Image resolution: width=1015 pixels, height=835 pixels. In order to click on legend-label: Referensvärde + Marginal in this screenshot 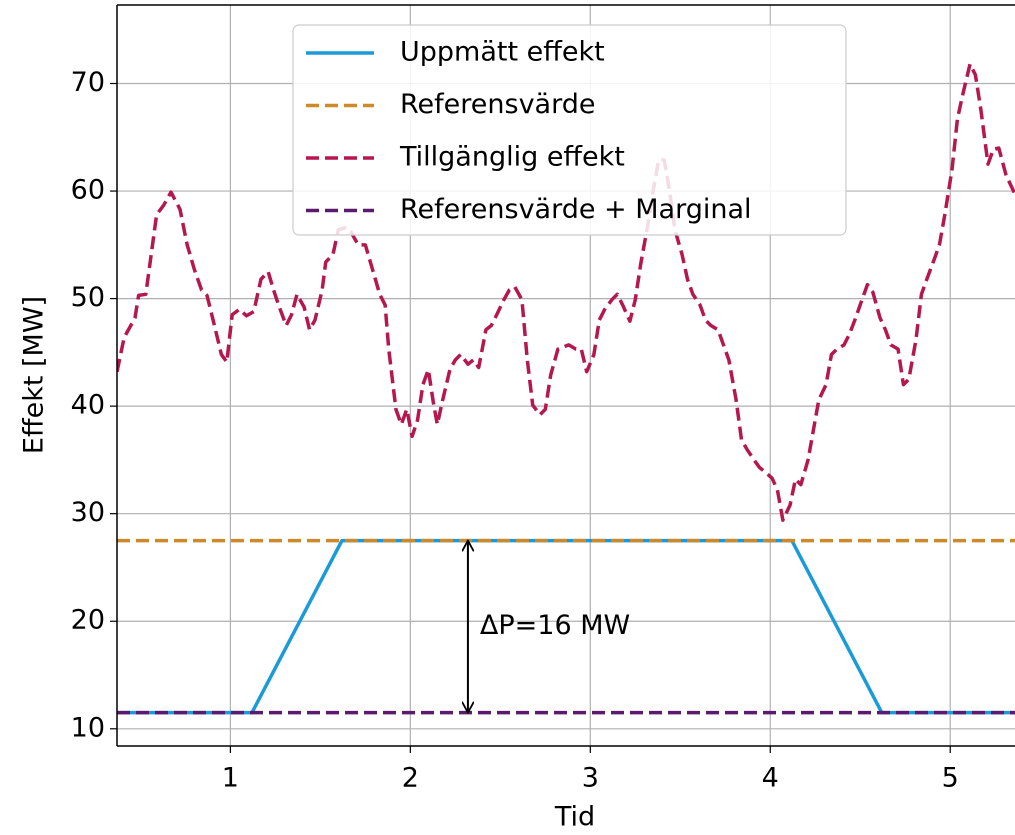, I will do `click(576, 209)`.